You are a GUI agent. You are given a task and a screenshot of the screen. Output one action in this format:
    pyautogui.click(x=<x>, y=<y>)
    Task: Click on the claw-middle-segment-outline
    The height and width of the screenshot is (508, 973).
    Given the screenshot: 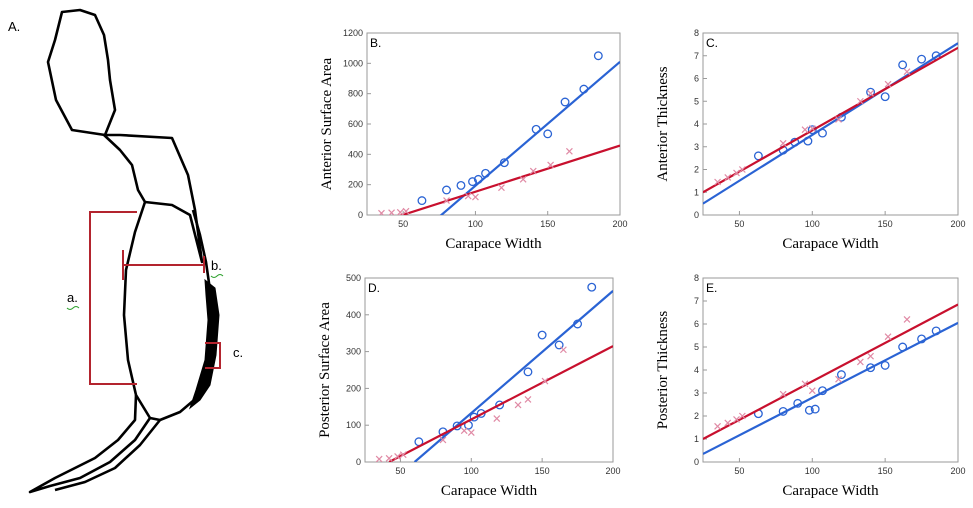 What is the action you would take?
    pyautogui.click(x=153, y=198)
    